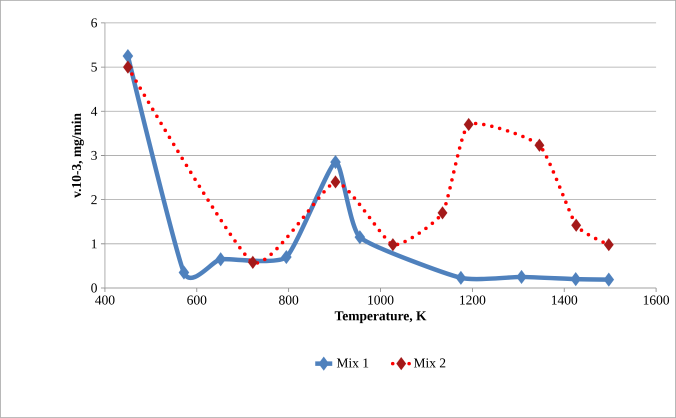  I want to click on y-tick-label: 6, so click(94, 23).